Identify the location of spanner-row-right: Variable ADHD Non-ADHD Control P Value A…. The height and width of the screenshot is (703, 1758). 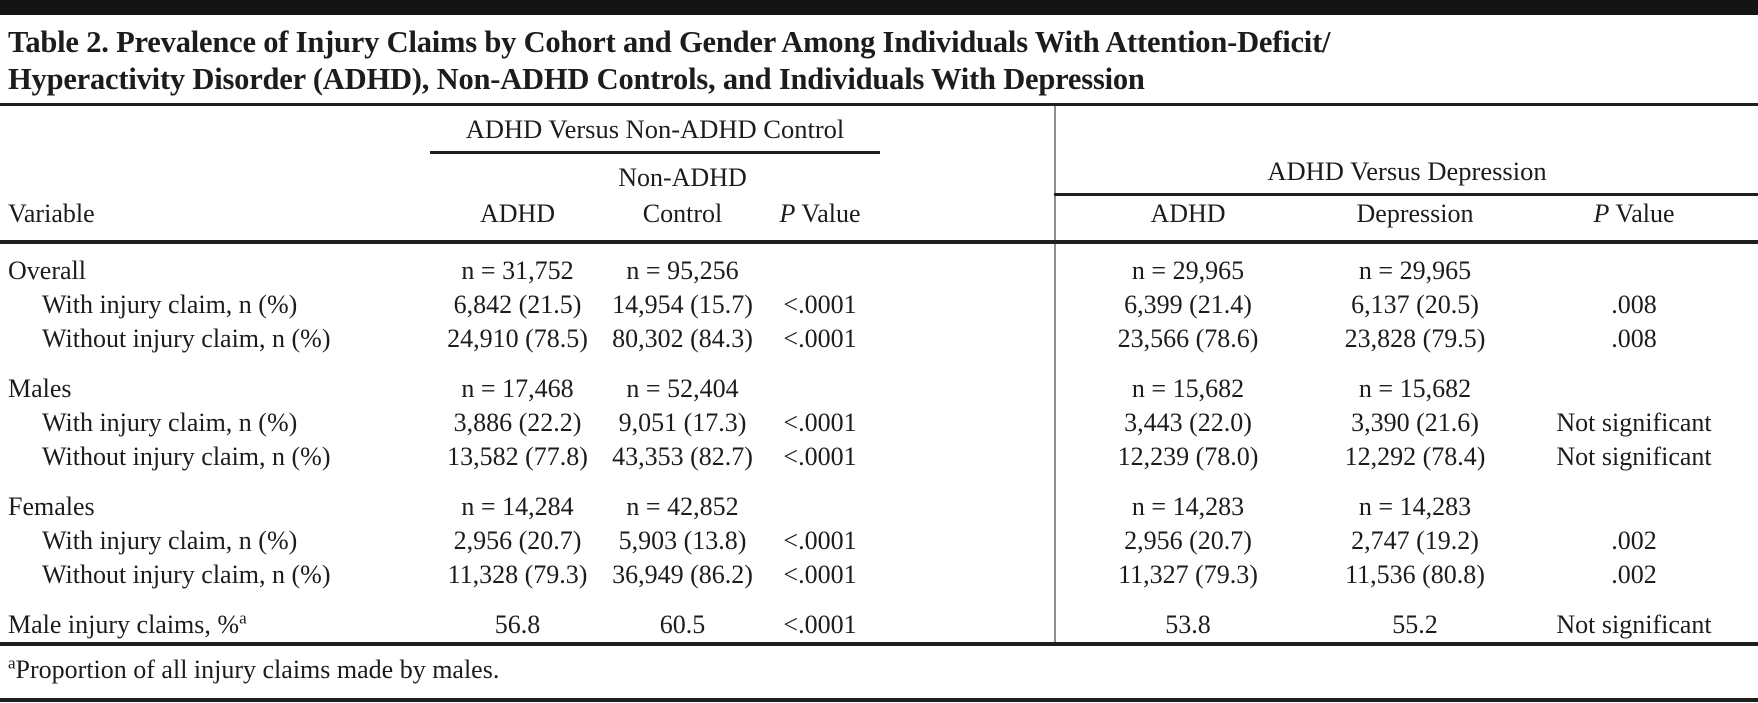
(879, 198).